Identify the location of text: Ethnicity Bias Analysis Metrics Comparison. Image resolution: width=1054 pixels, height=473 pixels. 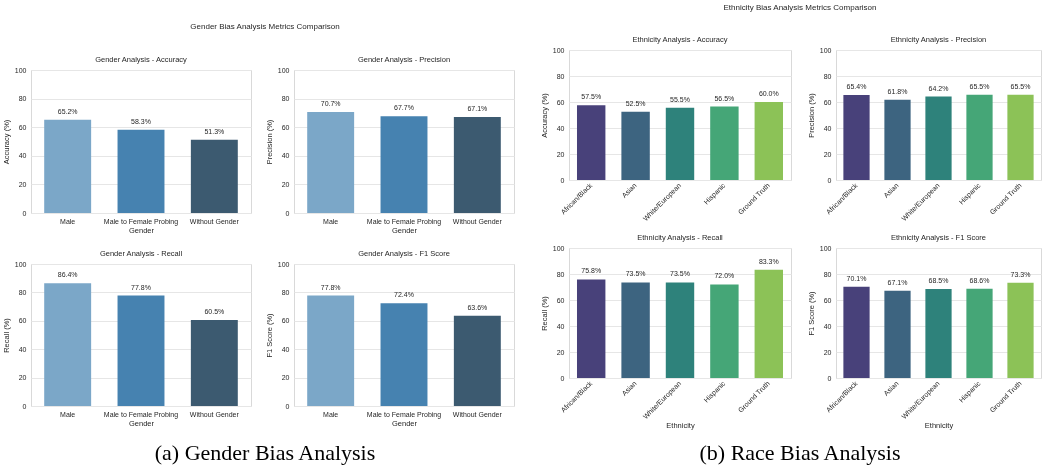
(800, 7).